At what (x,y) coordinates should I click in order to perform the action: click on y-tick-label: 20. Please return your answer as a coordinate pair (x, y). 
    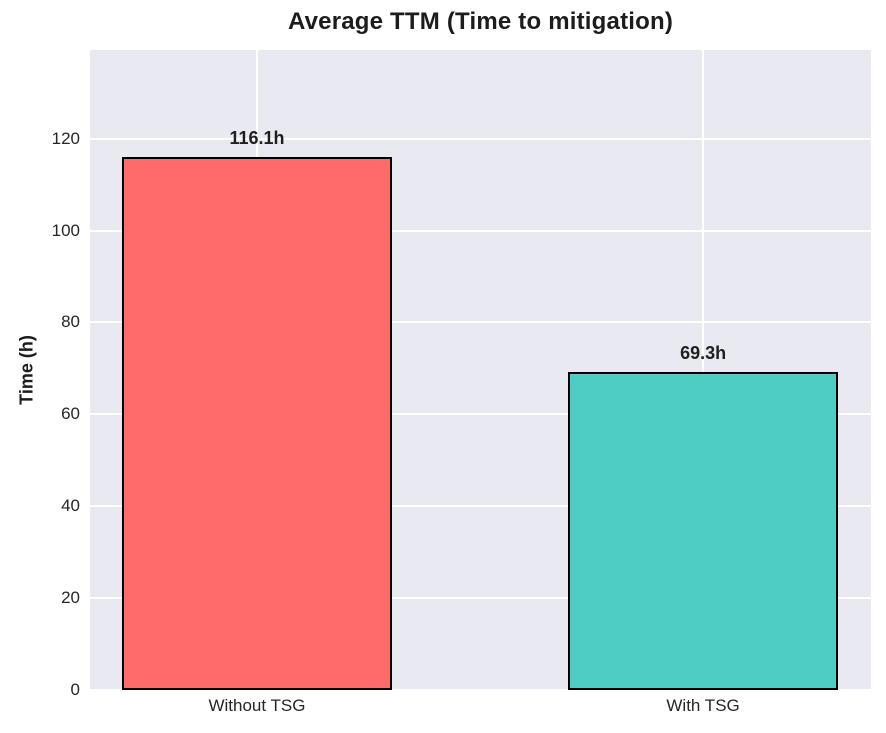
    Looking at the image, I should click on (70, 598).